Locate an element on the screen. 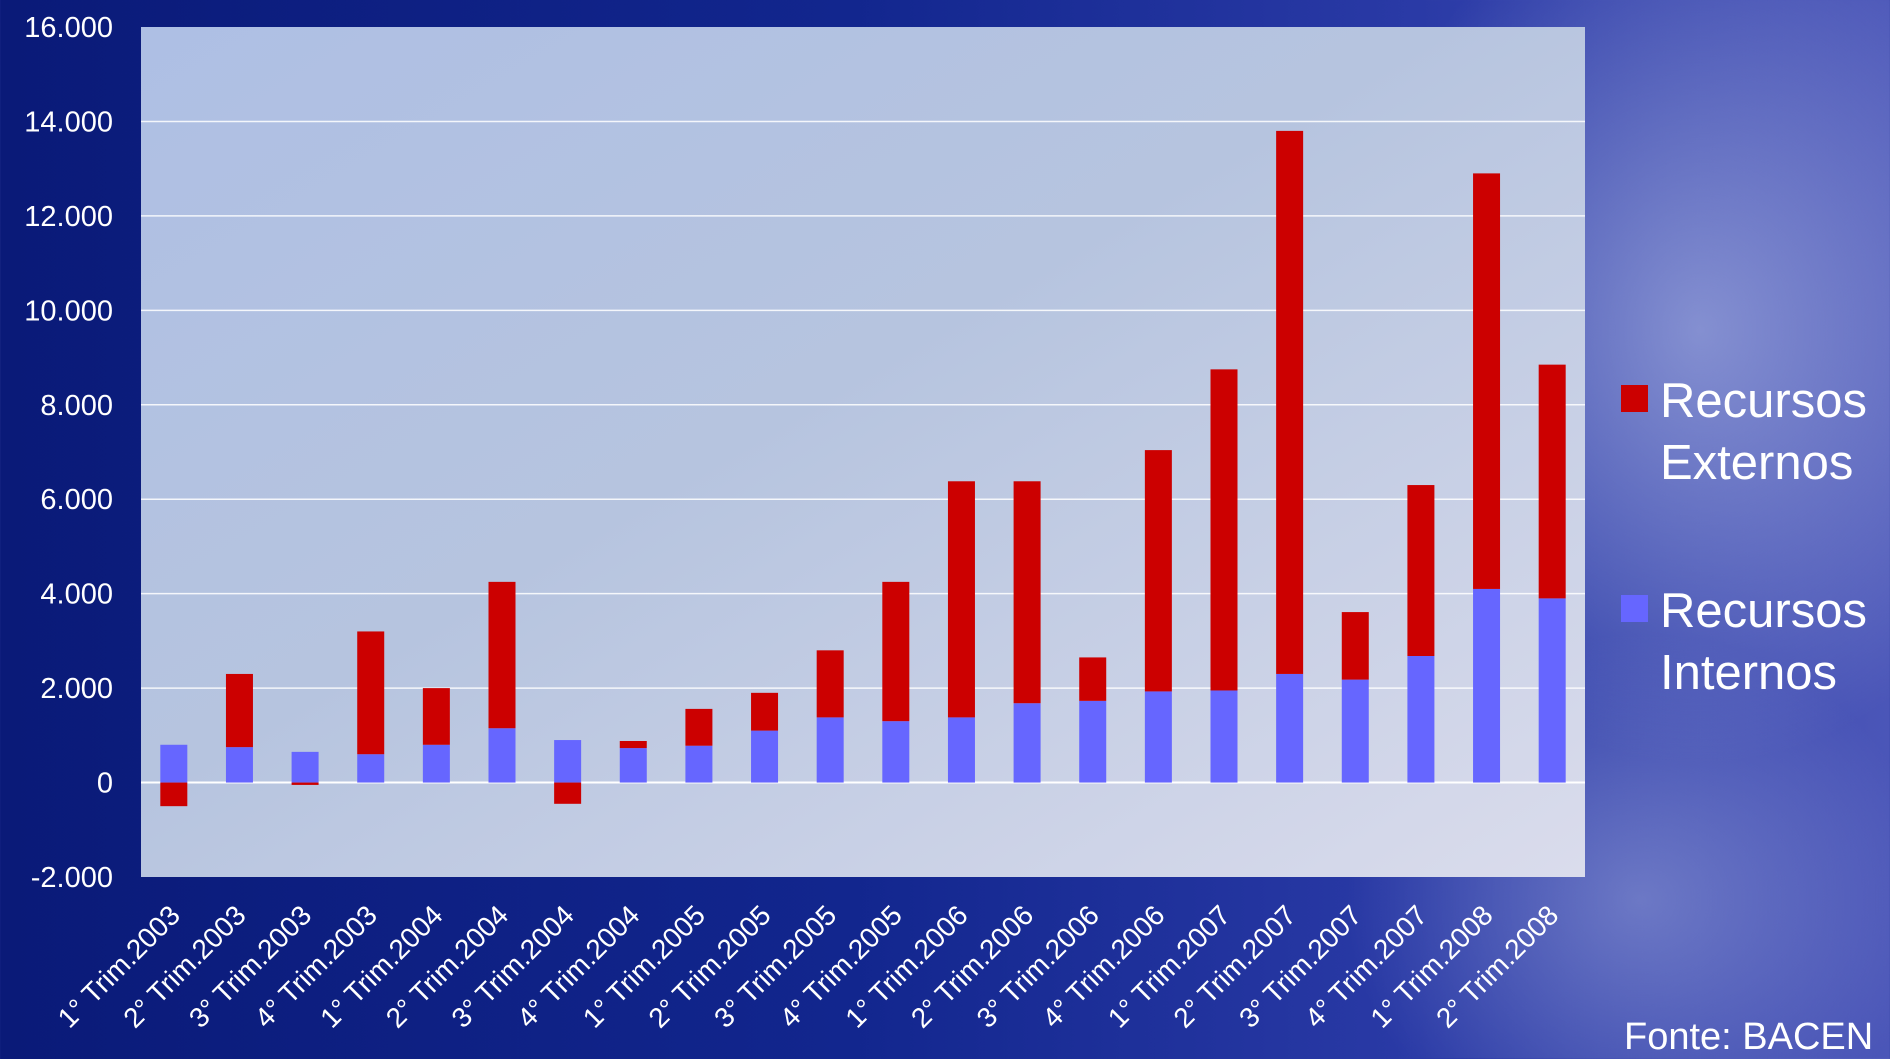 This screenshot has height=1059, width=1890. y-tick-label: 12.000 is located at coordinates (68, 217).